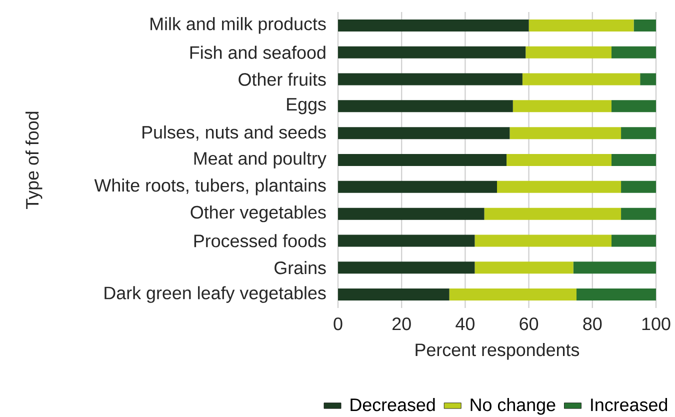 The width and height of the screenshot is (675, 417). I want to click on y-tick-label: Other fruits, so click(282, 79).